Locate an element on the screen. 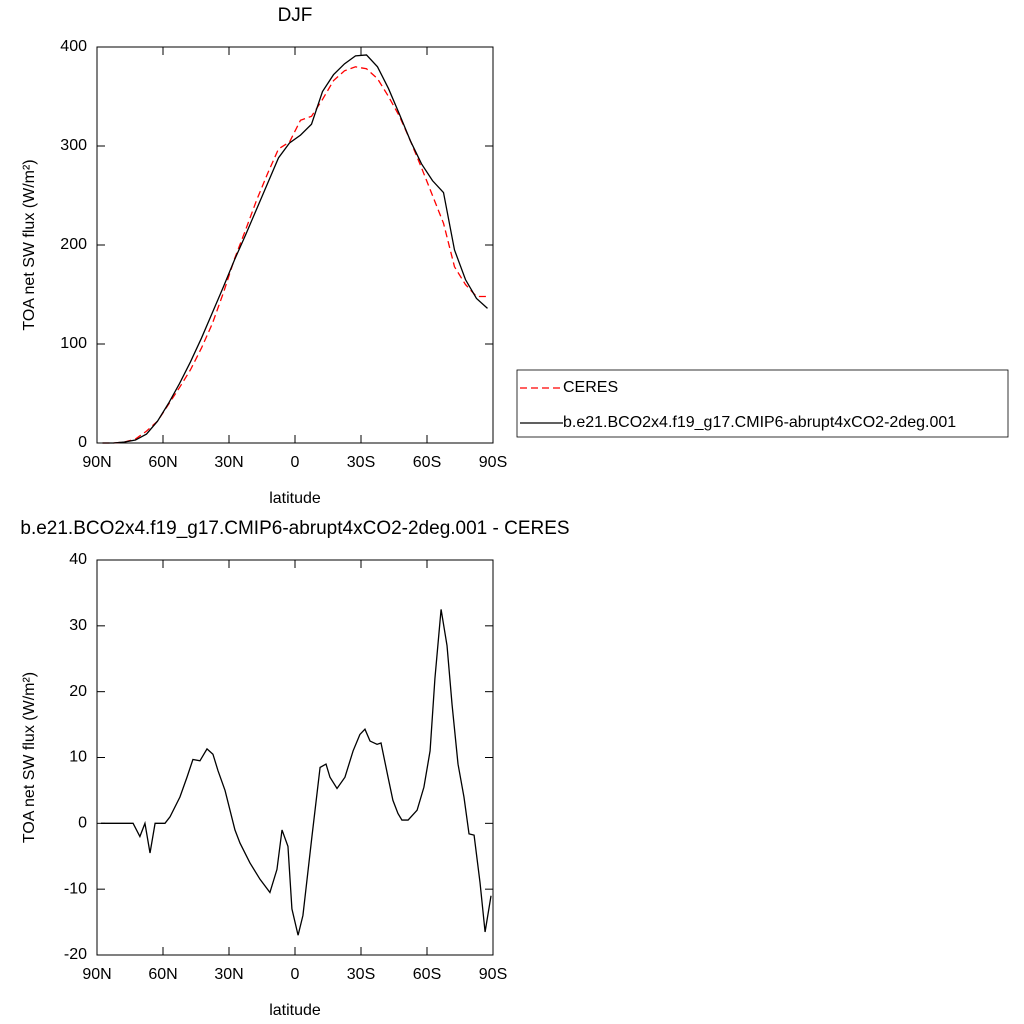  y-tick-label: 20 is located at coordinates (78, 691).